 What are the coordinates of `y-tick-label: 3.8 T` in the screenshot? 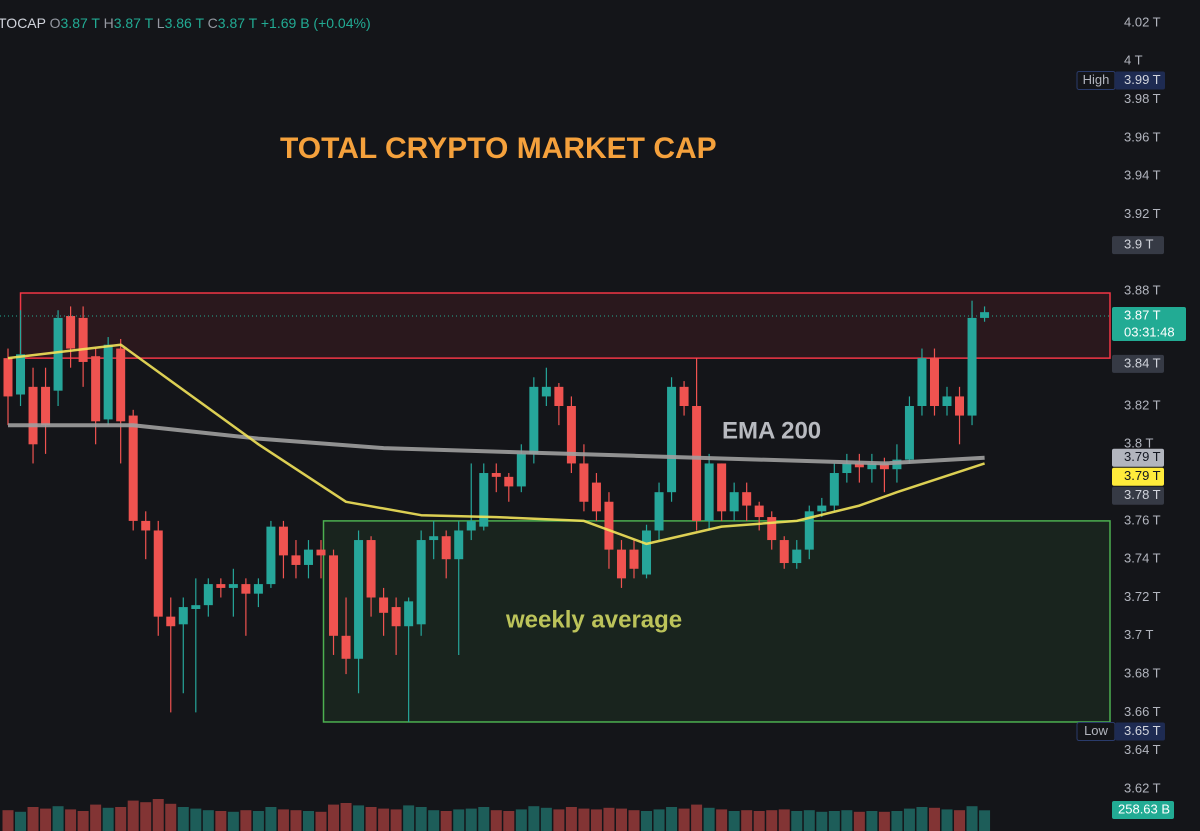 It's located at (1138, 443).